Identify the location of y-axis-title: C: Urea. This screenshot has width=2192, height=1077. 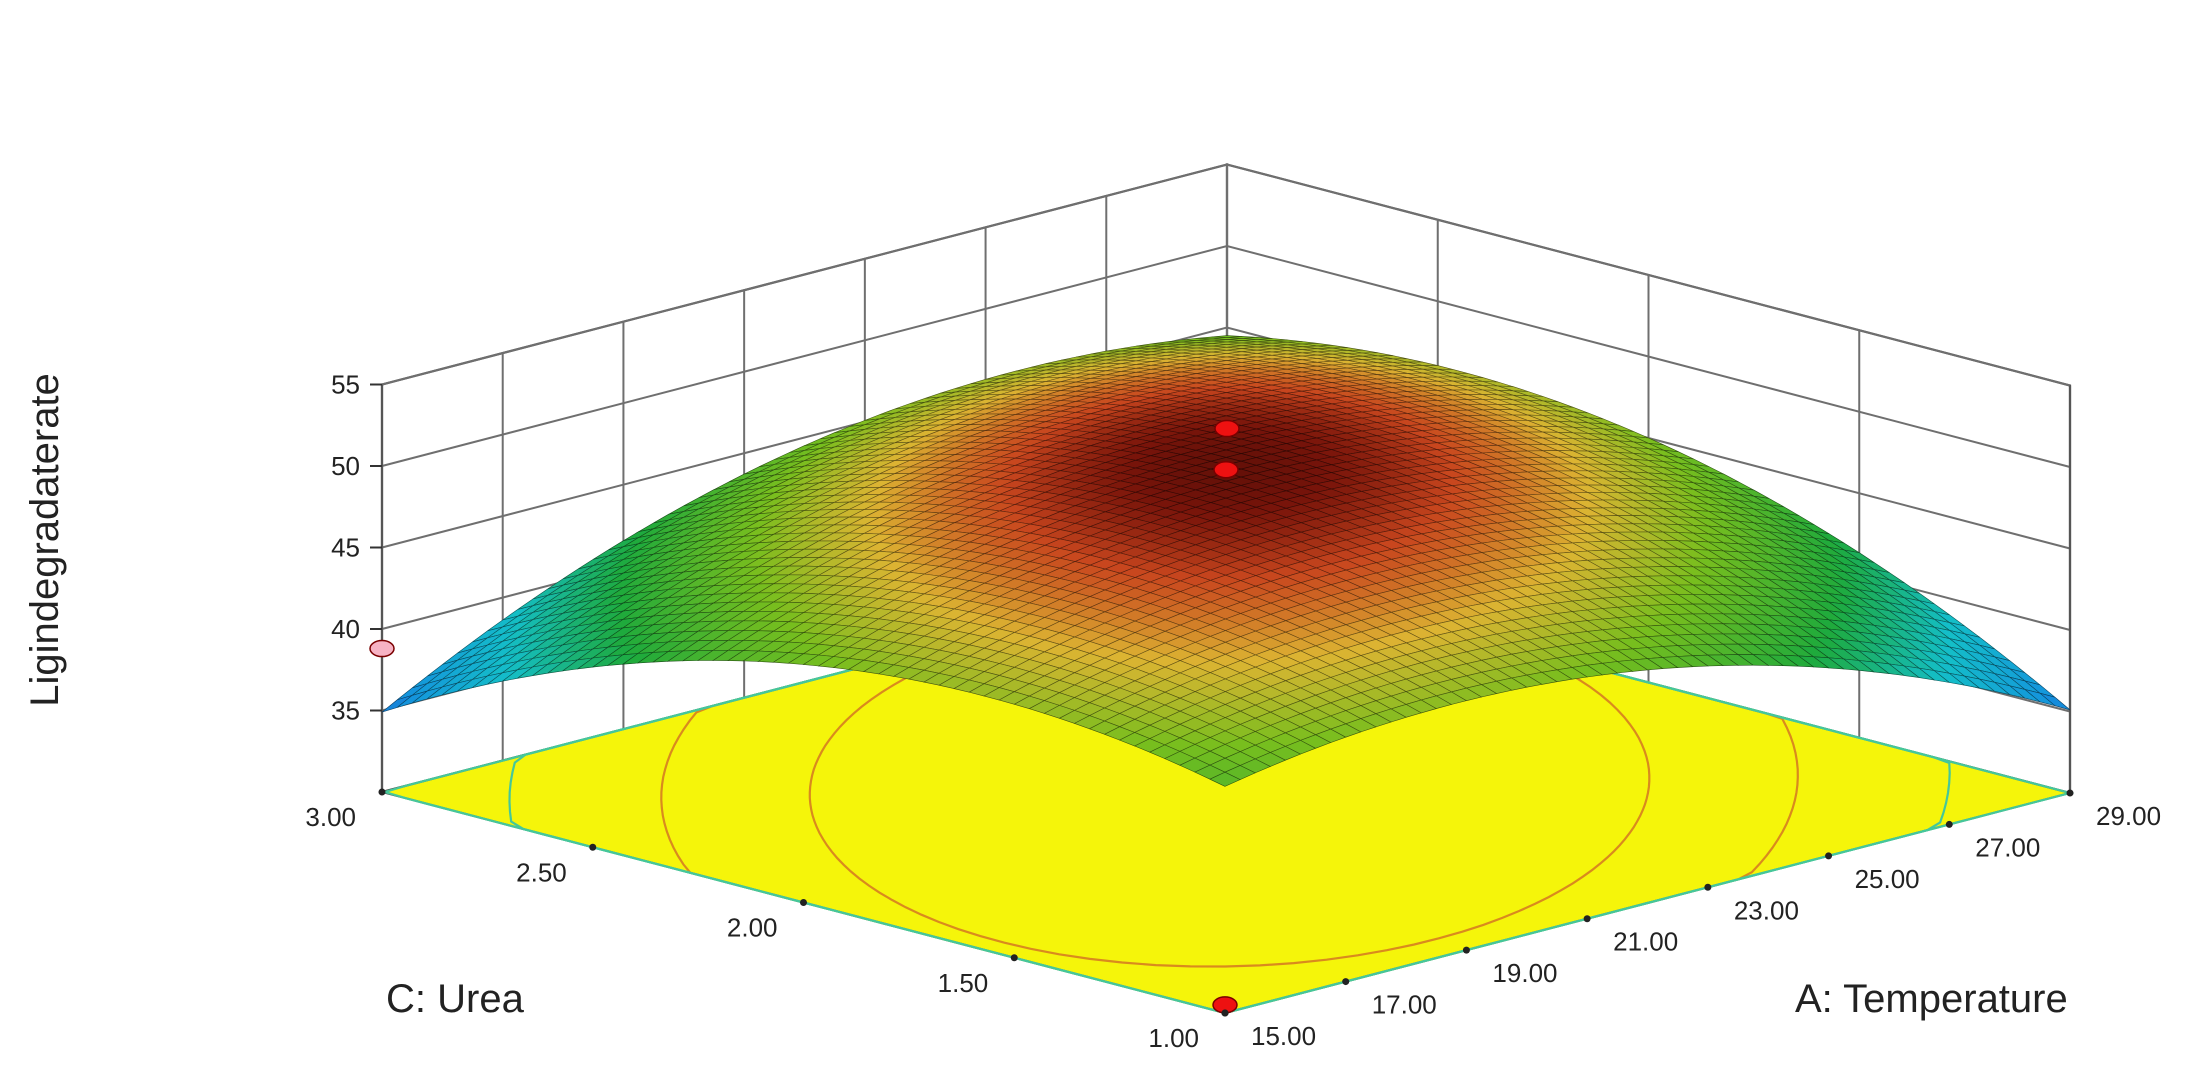
(455, 999).